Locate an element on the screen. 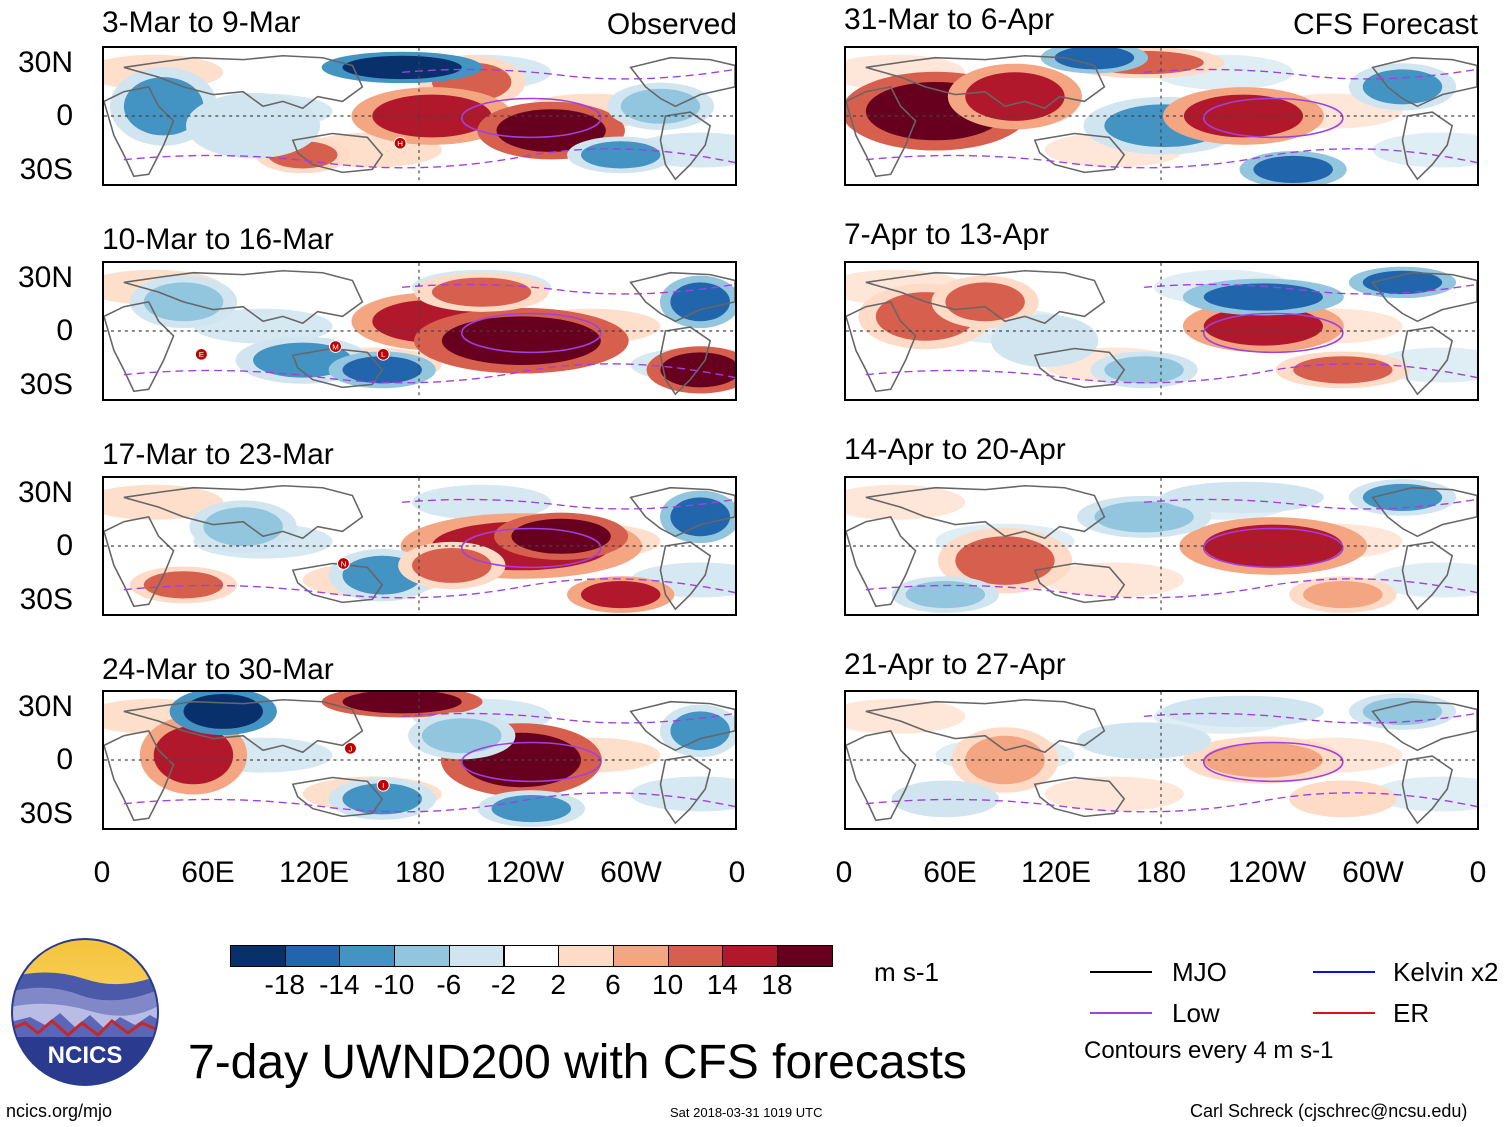  legend-label-kelvin: Kelvin x2 is located at coordinates (1446, 972).